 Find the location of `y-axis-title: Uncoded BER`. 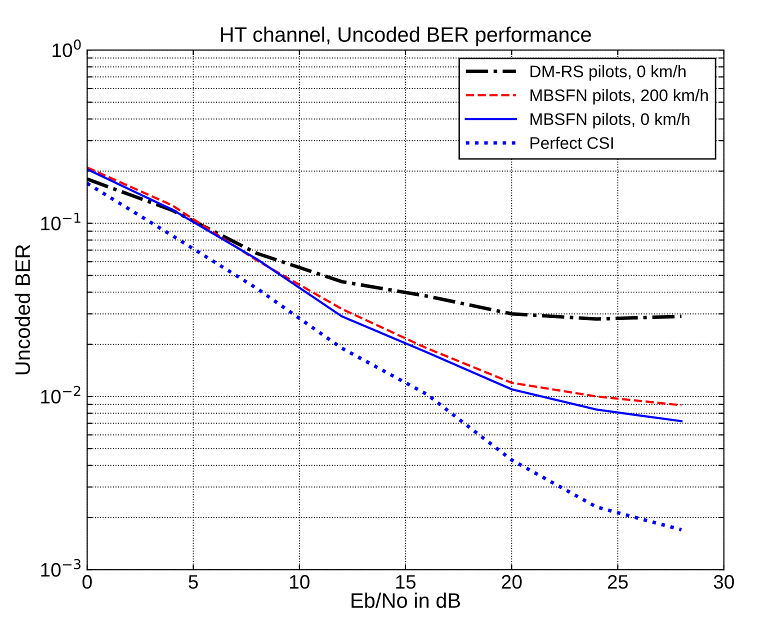

y-axis-title: Uncoded BER is located at coordinates (22, 309).